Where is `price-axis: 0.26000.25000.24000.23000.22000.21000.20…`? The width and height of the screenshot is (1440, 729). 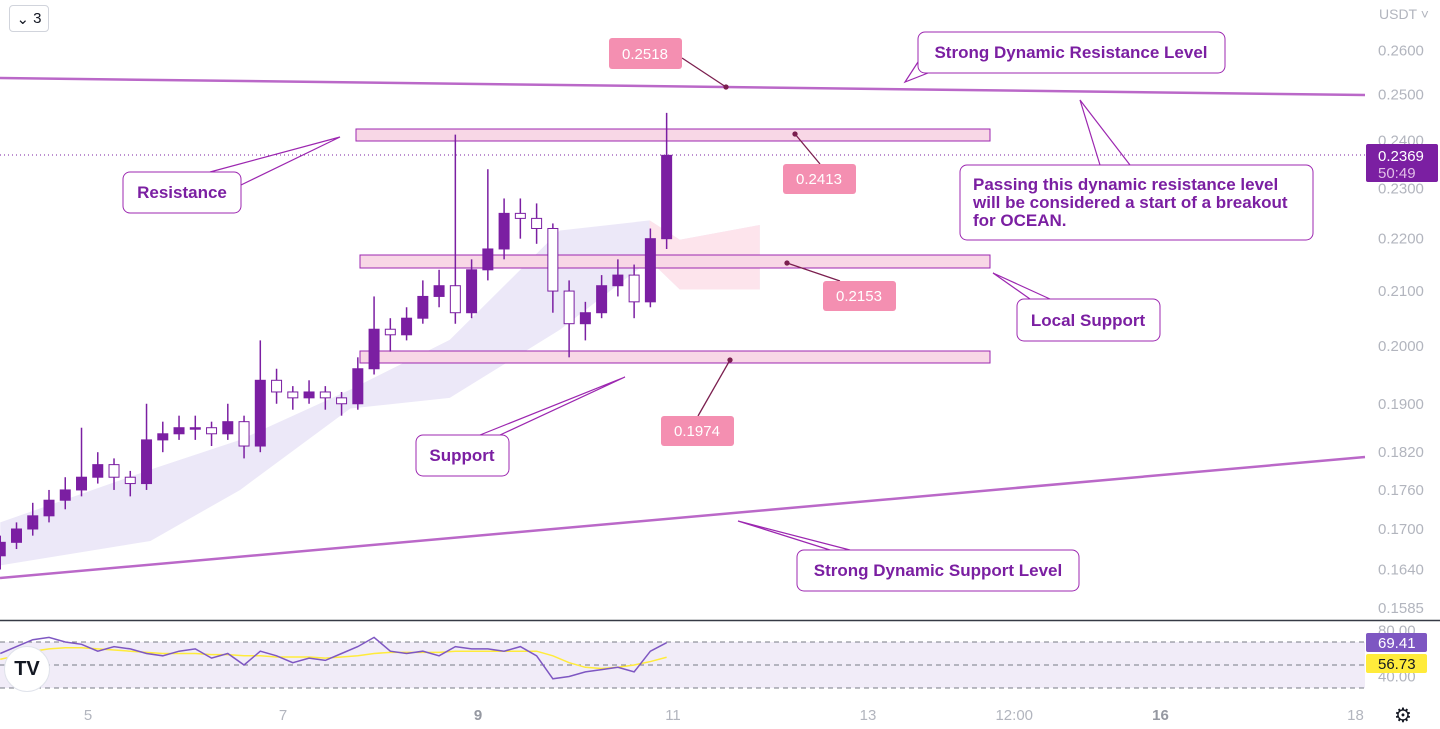
price-axis: 0.26000.25000.24000.23000.22000.21000.20… is located at coordinates (1401, 330).